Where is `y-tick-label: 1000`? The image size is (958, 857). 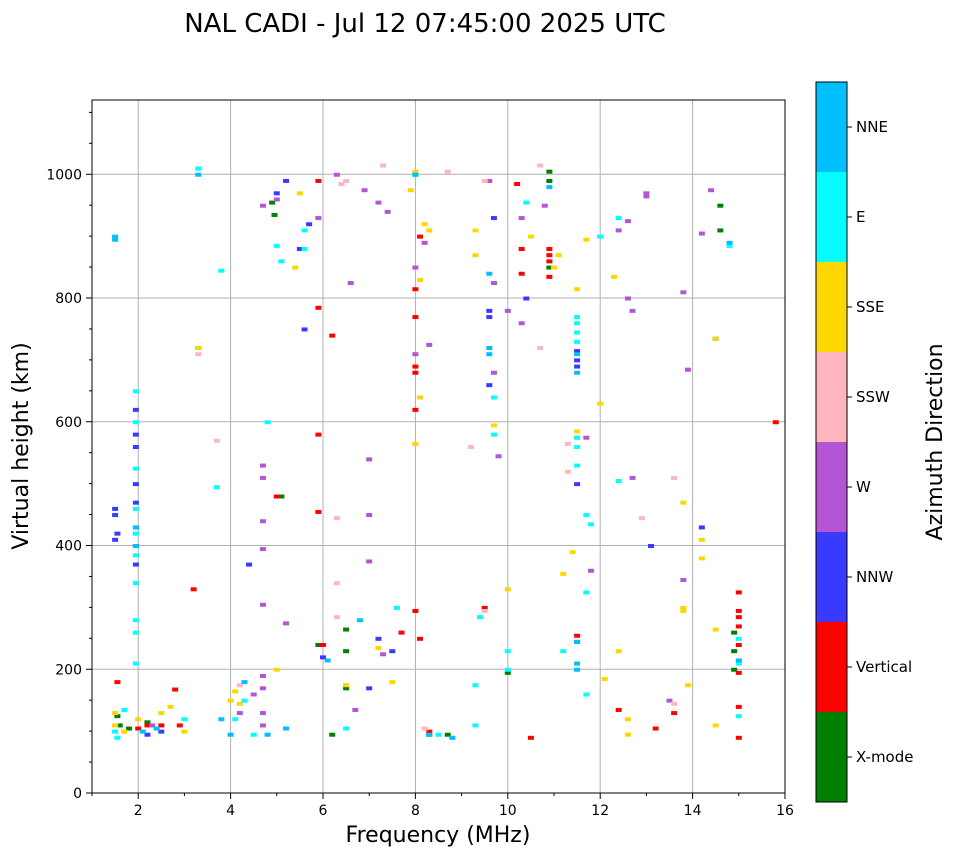 y-tick-label: 1000 is located at coordinates (64, 175).